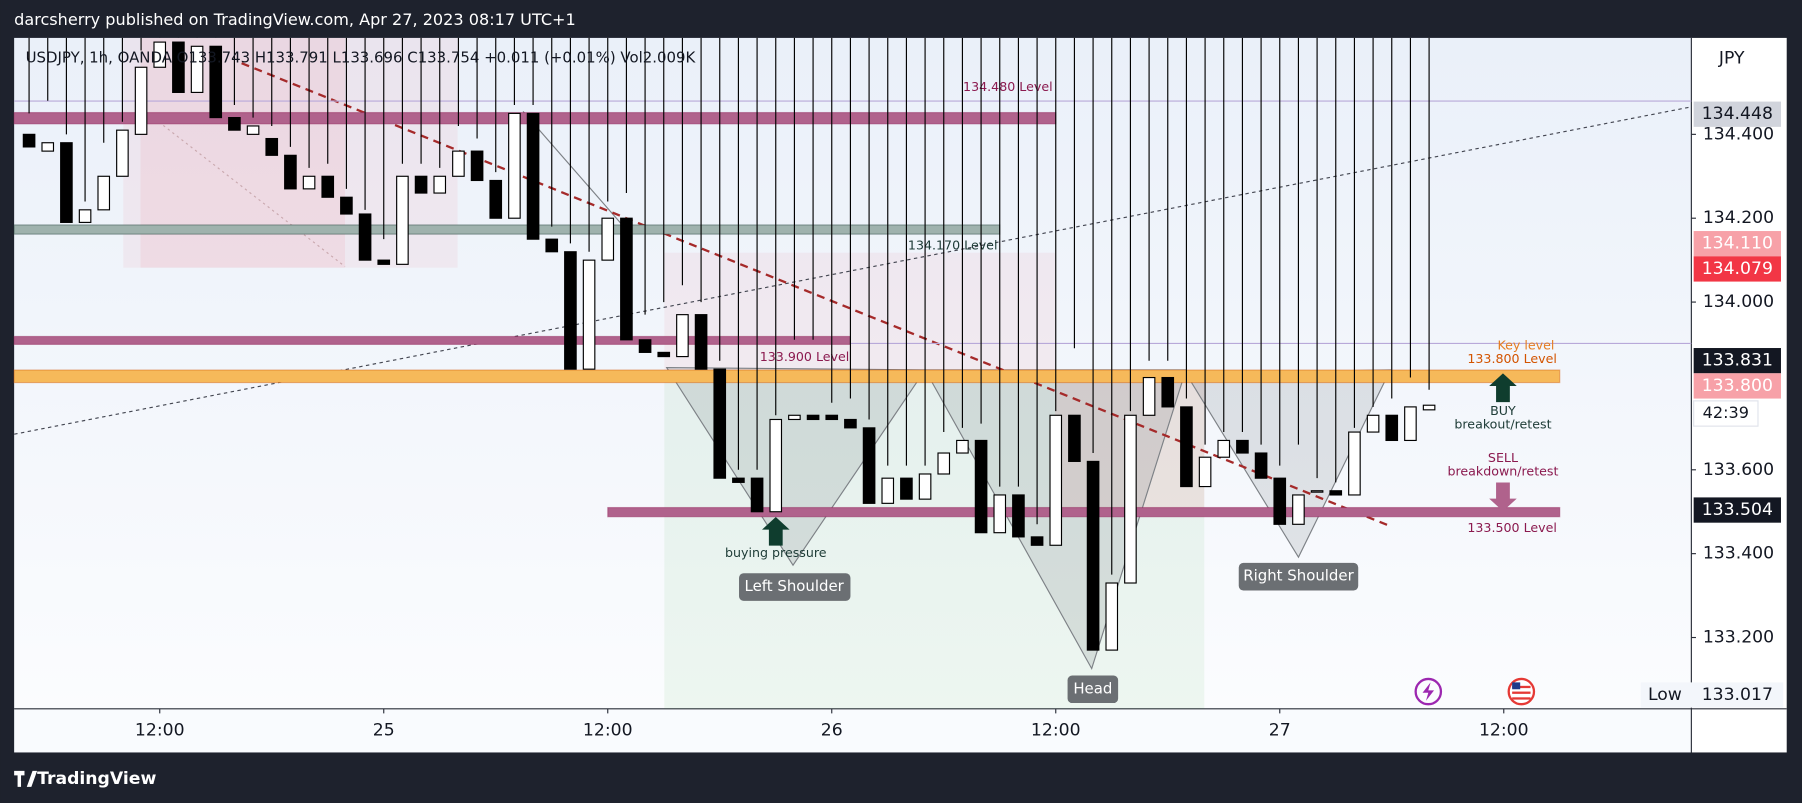  What do you see at coordinates (1512, 358) in the screenshot?
I see `level-label: 133.800 Level` at bounding box center [1512, 358].